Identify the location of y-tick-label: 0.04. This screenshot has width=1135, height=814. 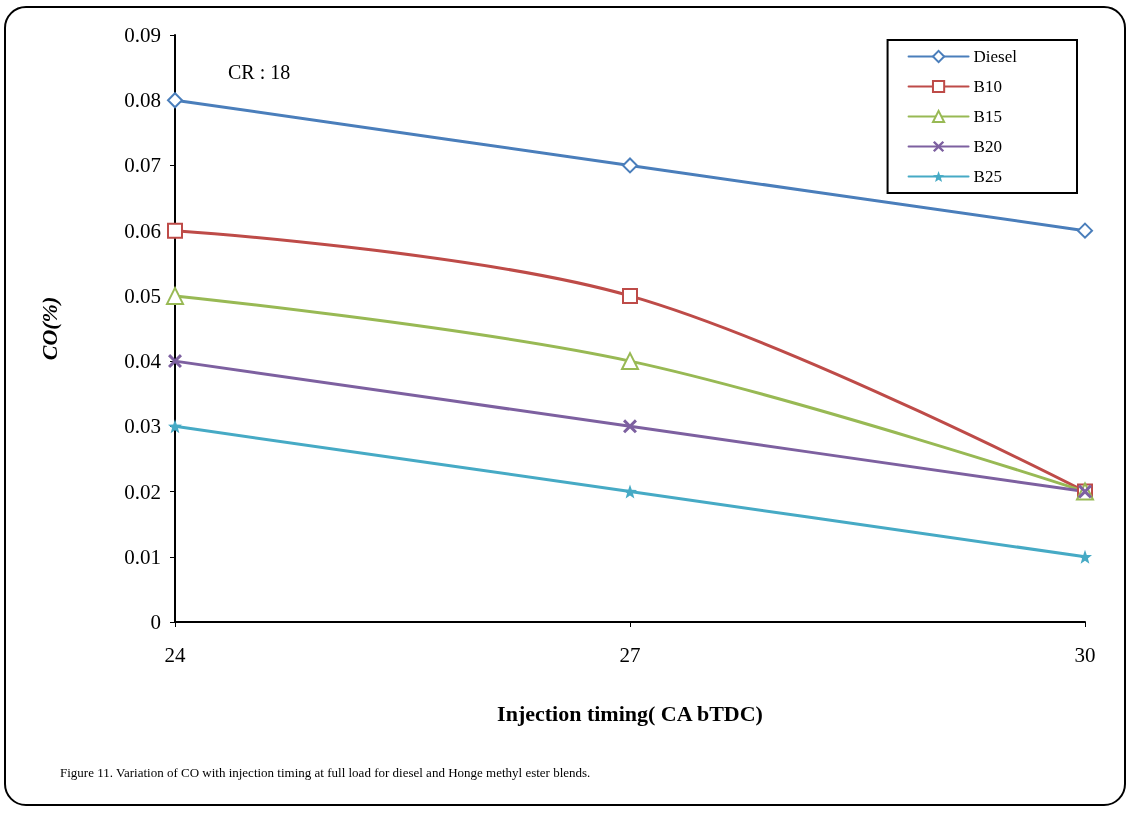
(143, 361).